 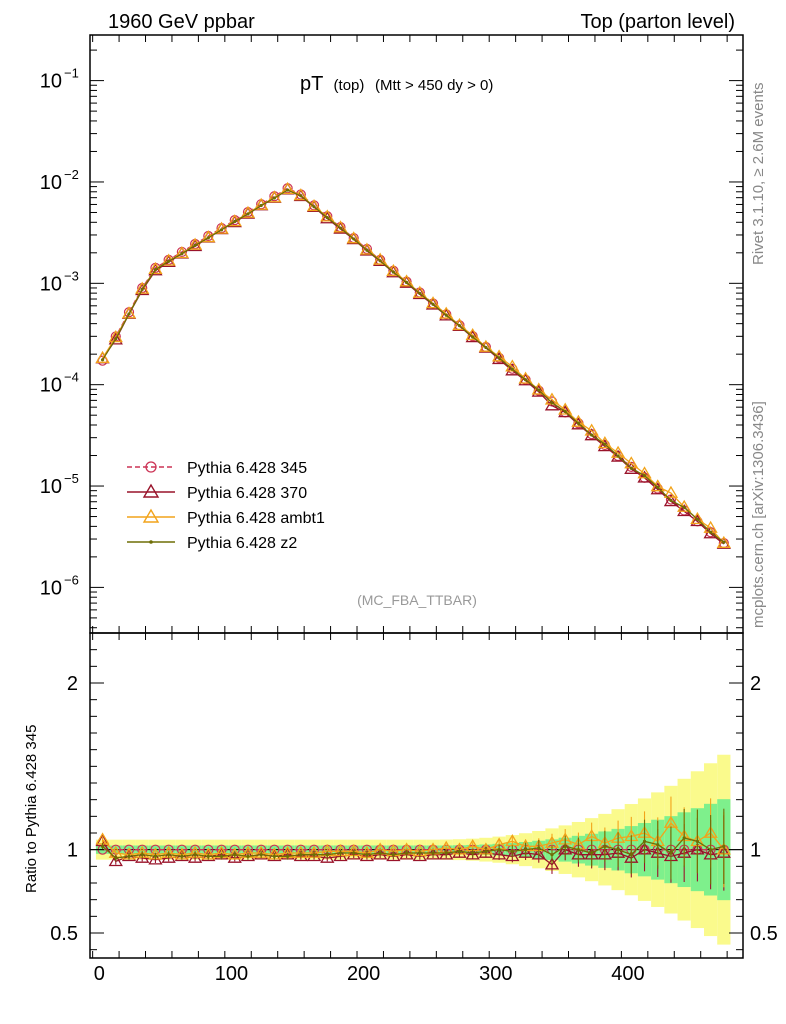 What do you see at coordinates (764, 934) in the screenshot?
I see `ratio-ytick-label-right: 0.5` at bounding box center [764, 934].